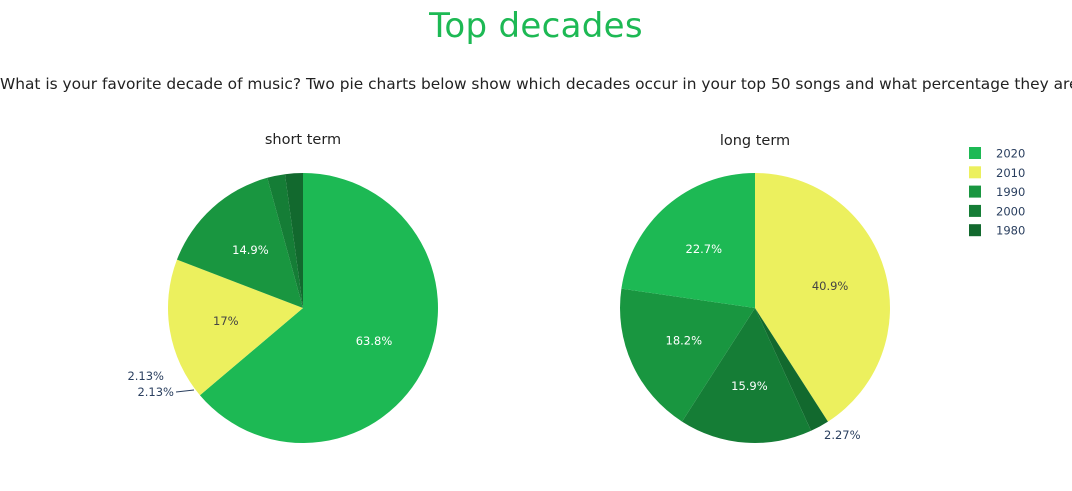 This screenshot has height=491, width=1072. What do you see at coordinates (975, 191) in the screenshot?
I see `legend-swatch-1990` at bounding box center [975, 191].